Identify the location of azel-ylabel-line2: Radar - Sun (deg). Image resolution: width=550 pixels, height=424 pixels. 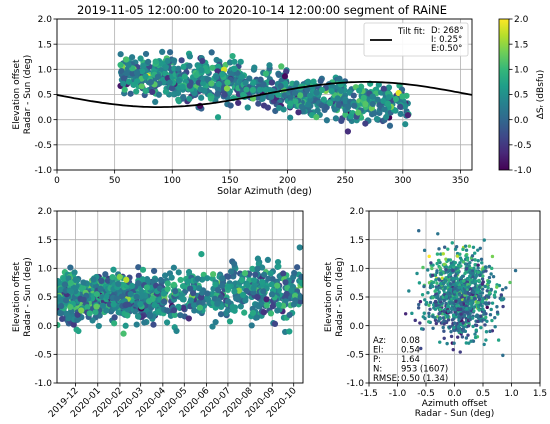
(340, 296).